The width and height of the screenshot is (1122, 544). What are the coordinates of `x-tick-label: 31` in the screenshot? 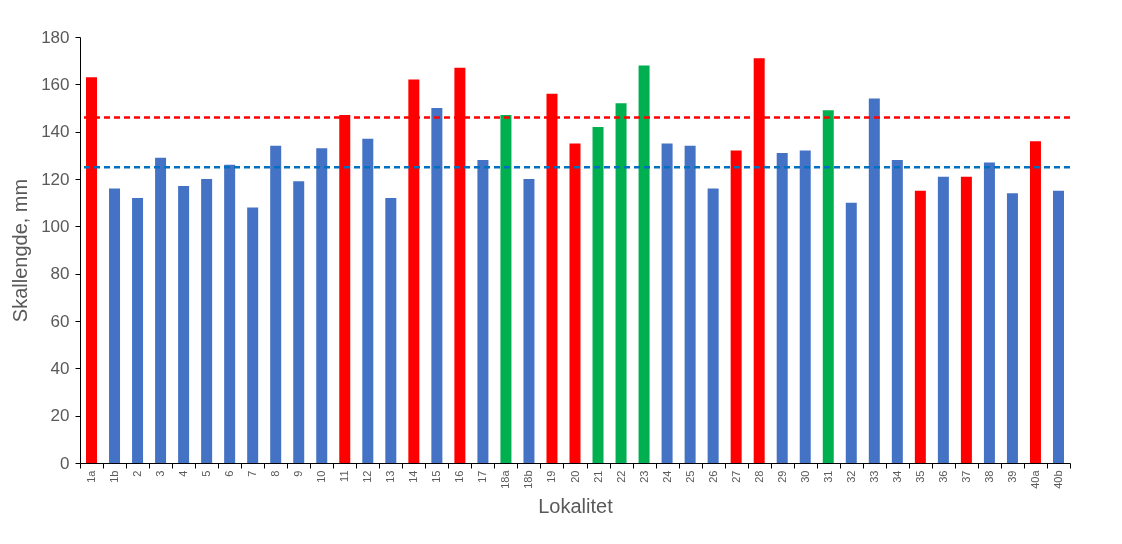 It's located at (827, 476).